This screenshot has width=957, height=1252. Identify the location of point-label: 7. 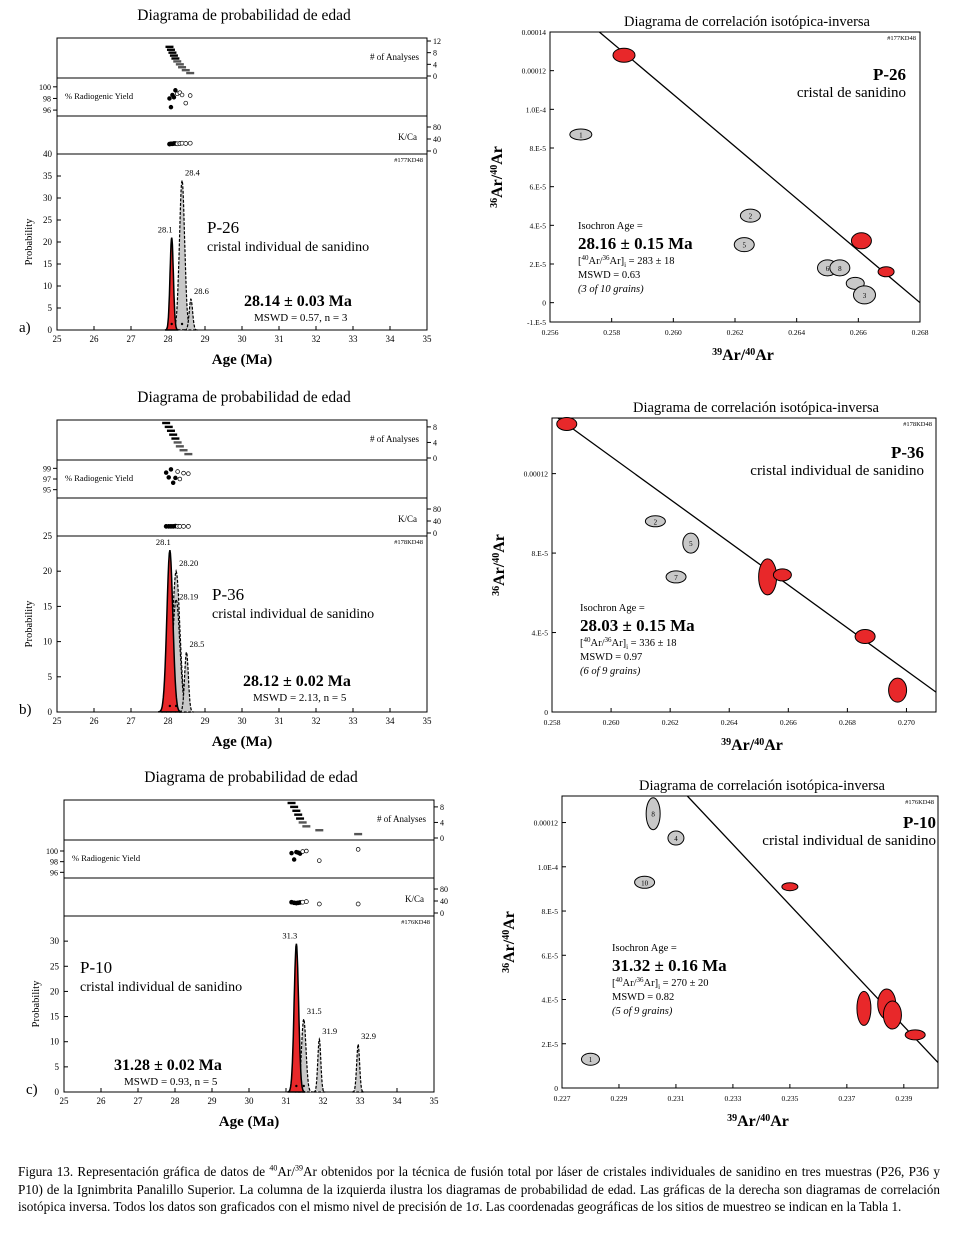
(676, 578).